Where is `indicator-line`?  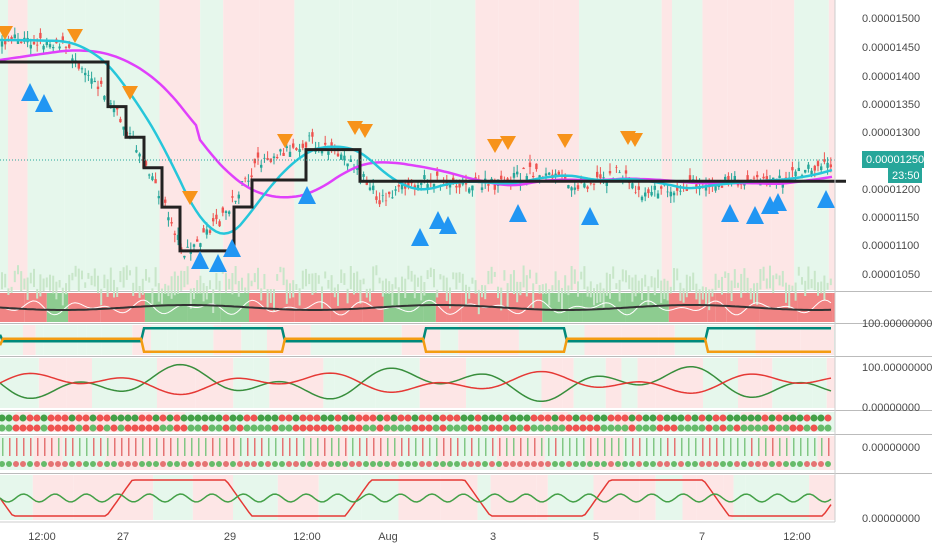 indicator-line is located at coordinates (415, 335).